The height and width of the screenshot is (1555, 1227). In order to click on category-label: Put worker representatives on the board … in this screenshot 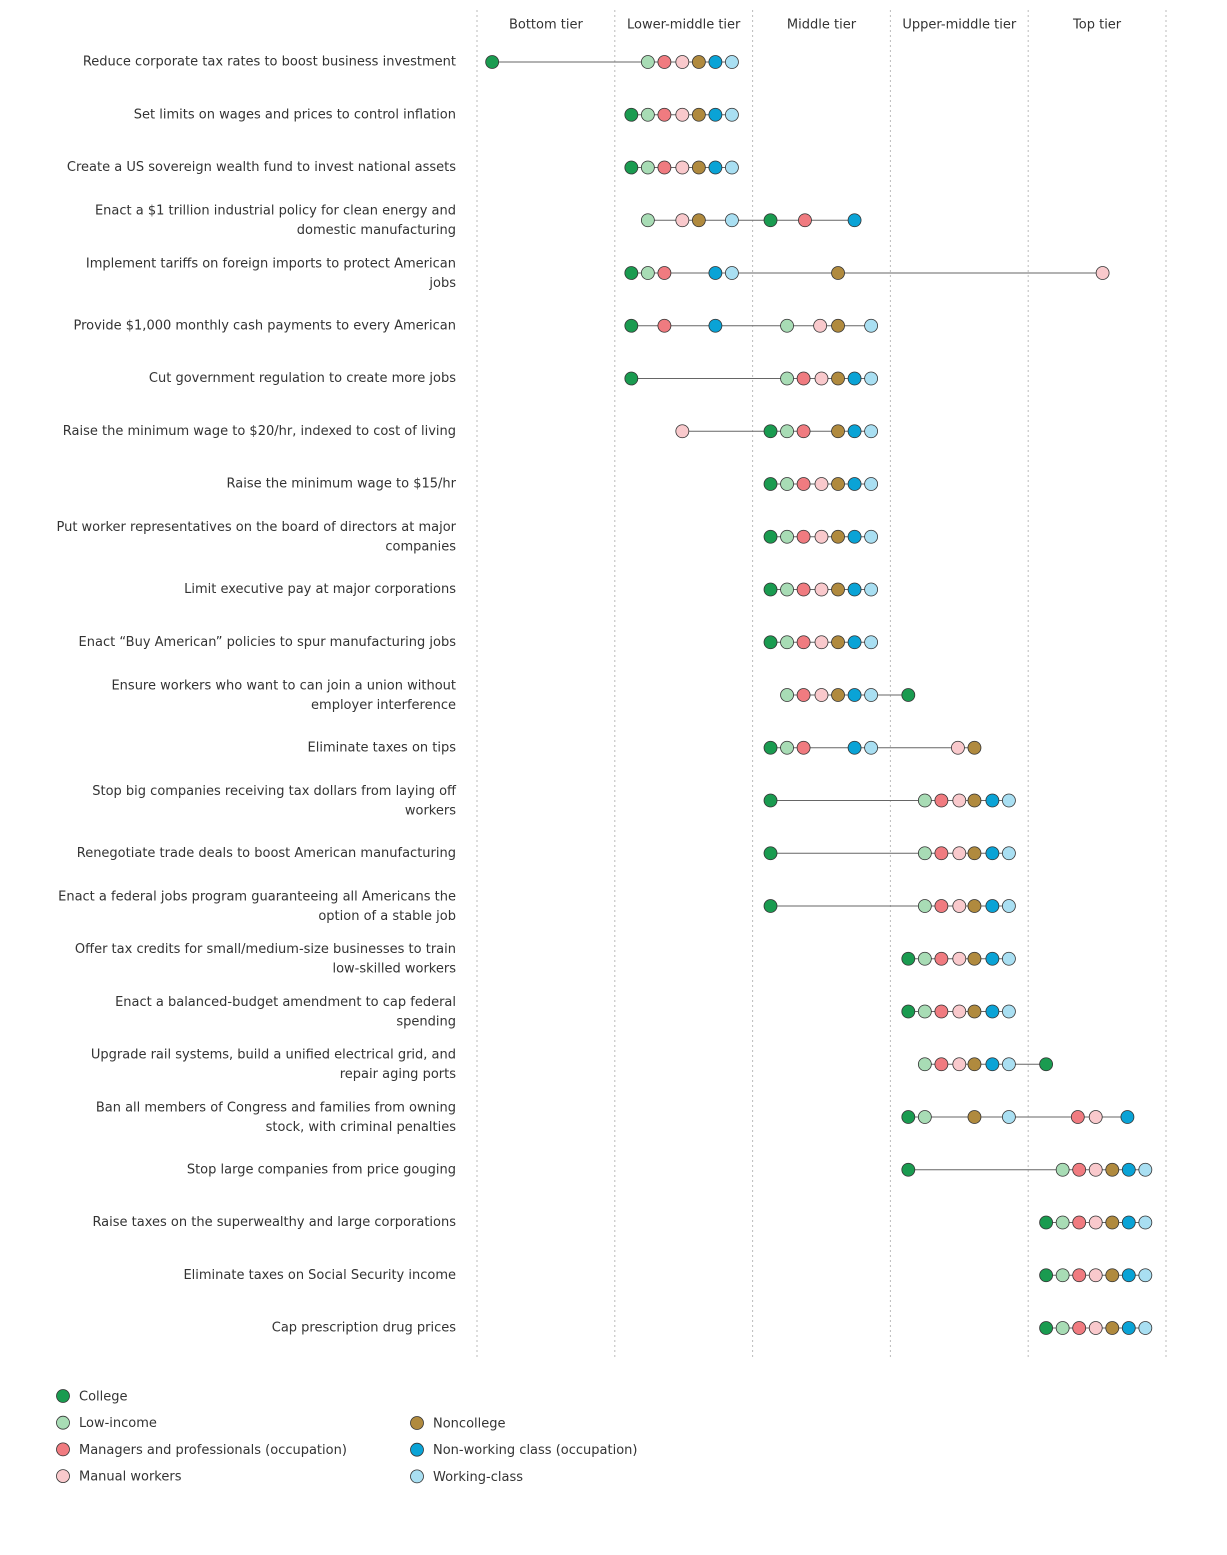, I will do `click(256, 537)`.